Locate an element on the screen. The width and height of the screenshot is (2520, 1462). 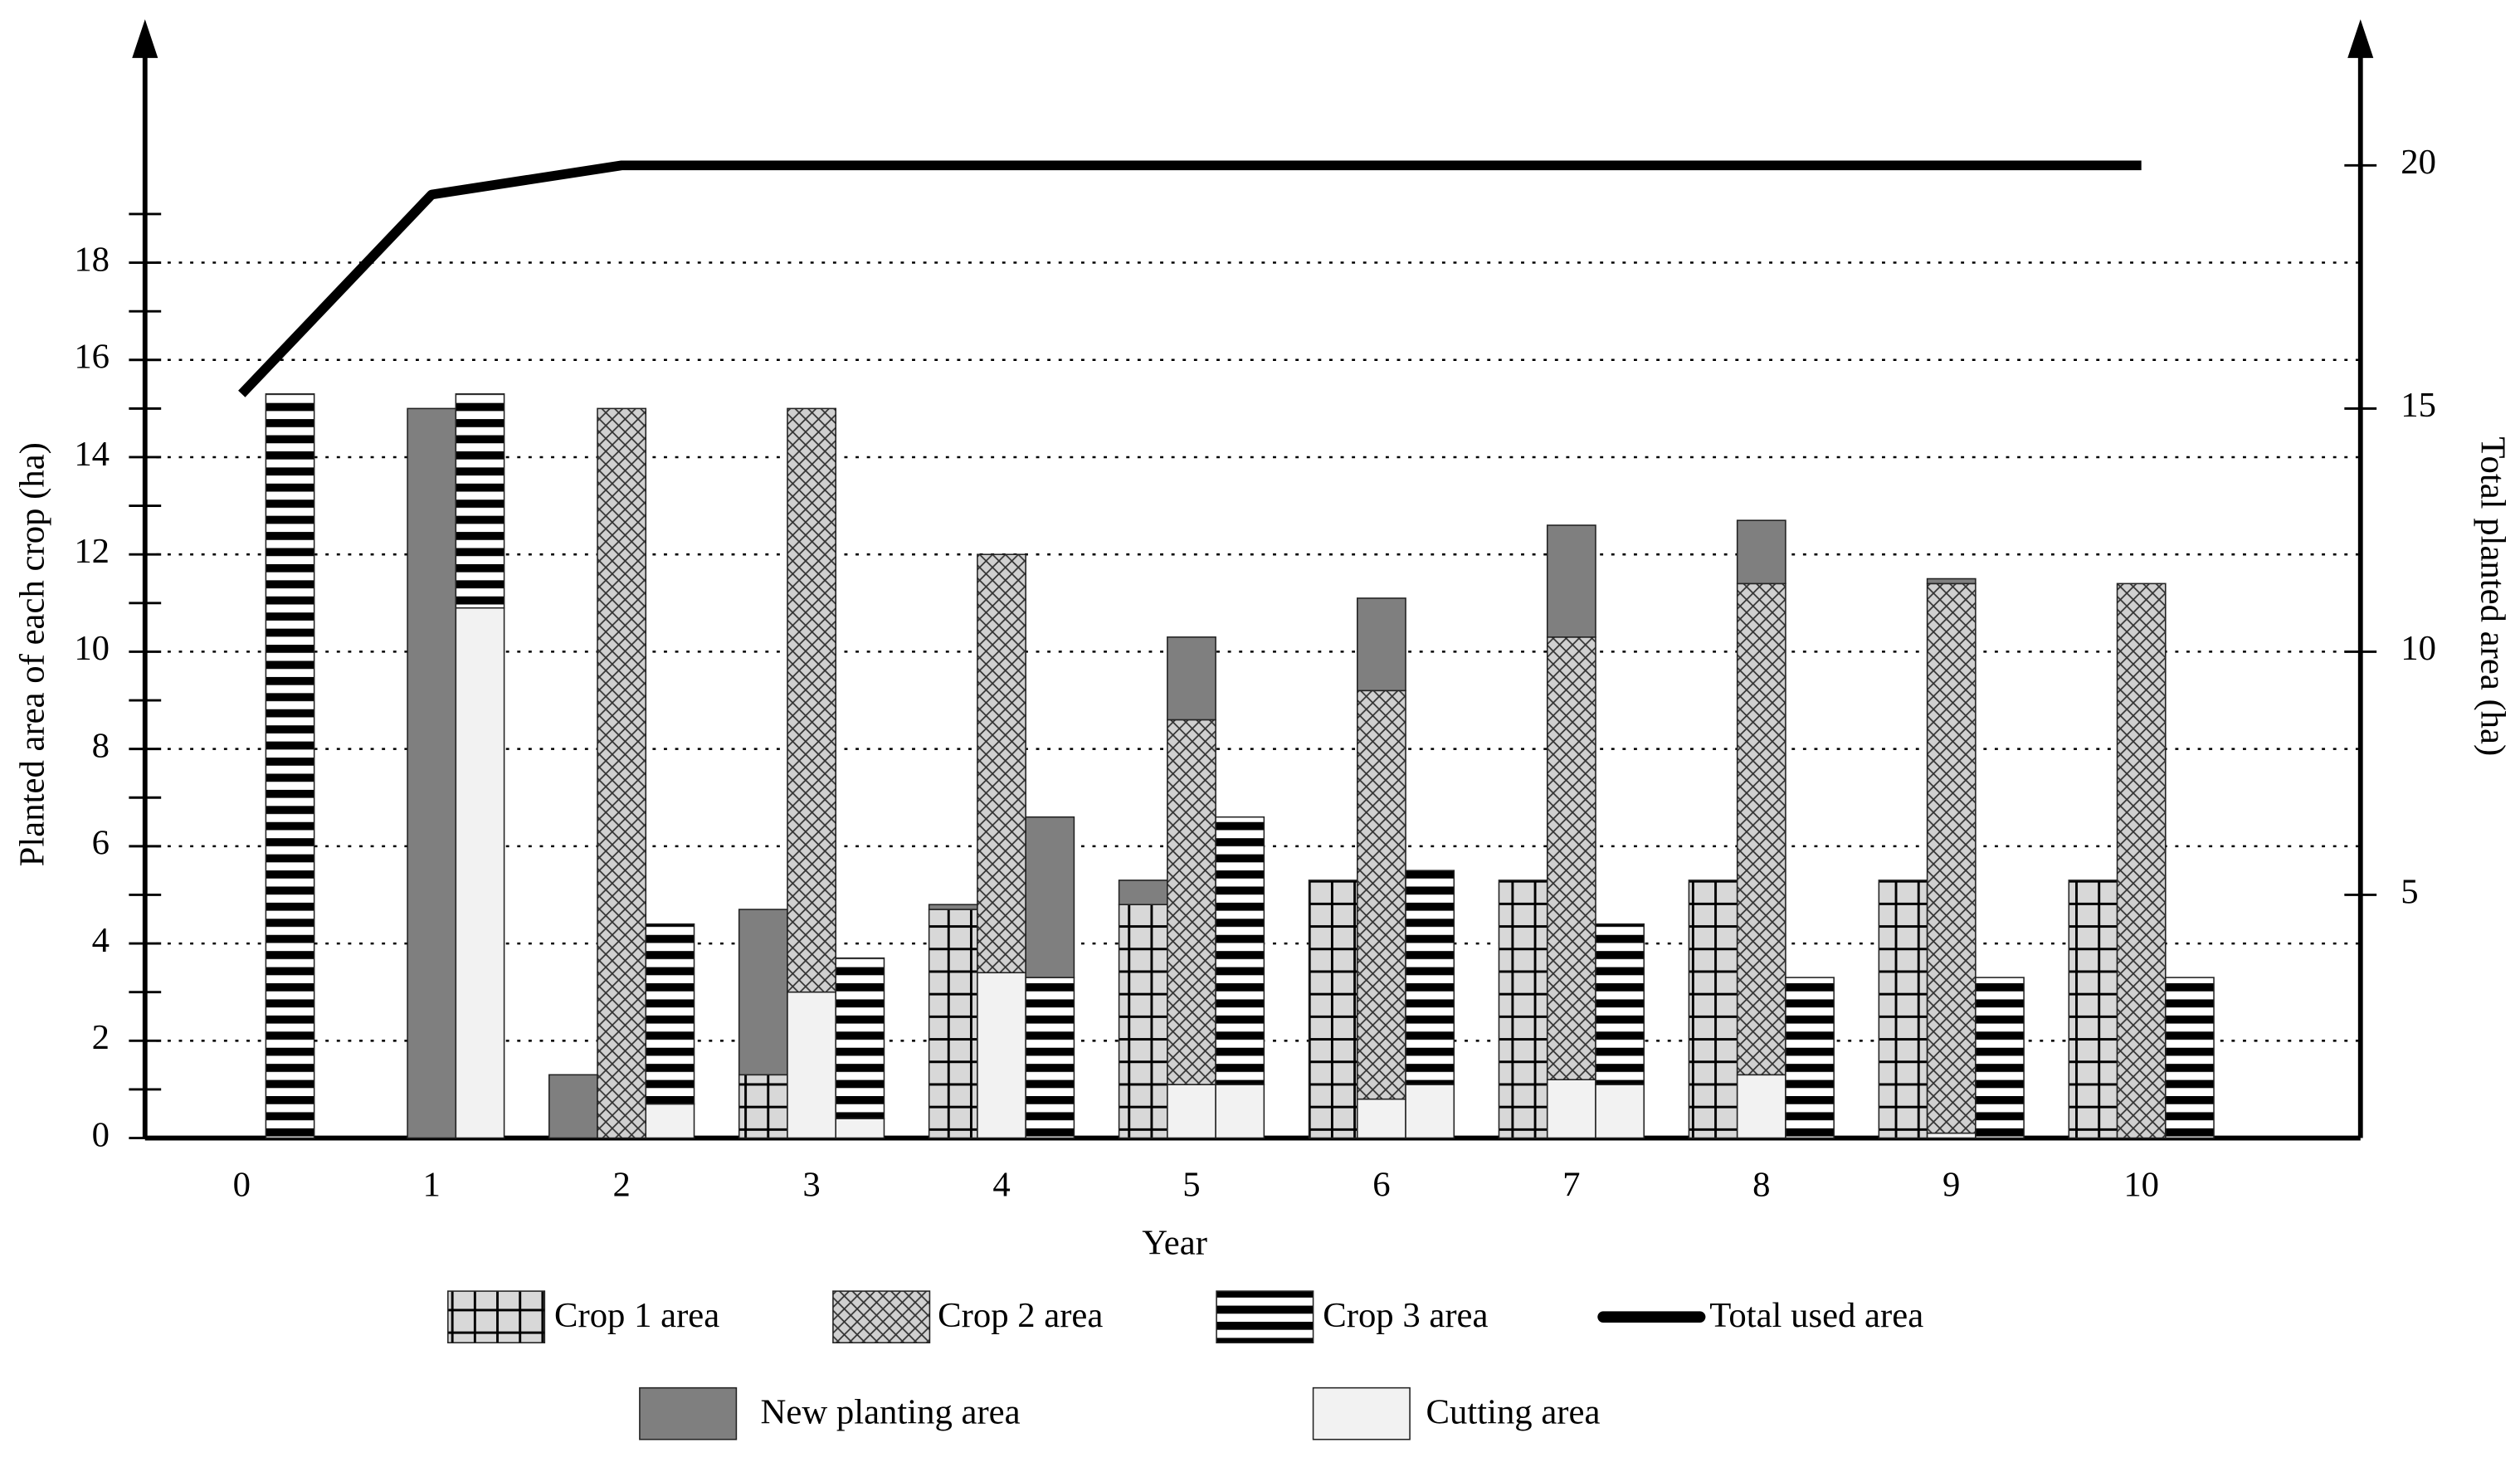
y-tick-label: 2 is located at coordinates (101, 1037).